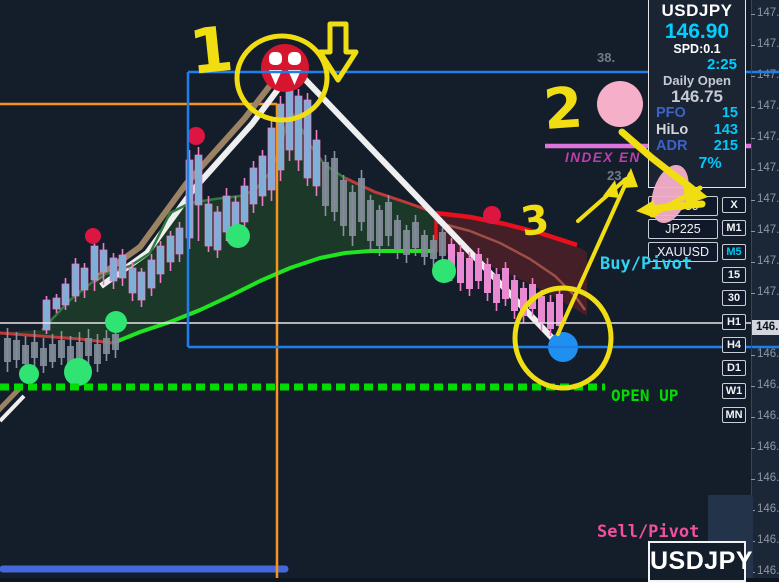 This screenshot has height=582, width=779. What do you see at coordinates (734, 298) in the screenshot?
I see `timeframe-button-30: 30` at bounding box center [734, 298].